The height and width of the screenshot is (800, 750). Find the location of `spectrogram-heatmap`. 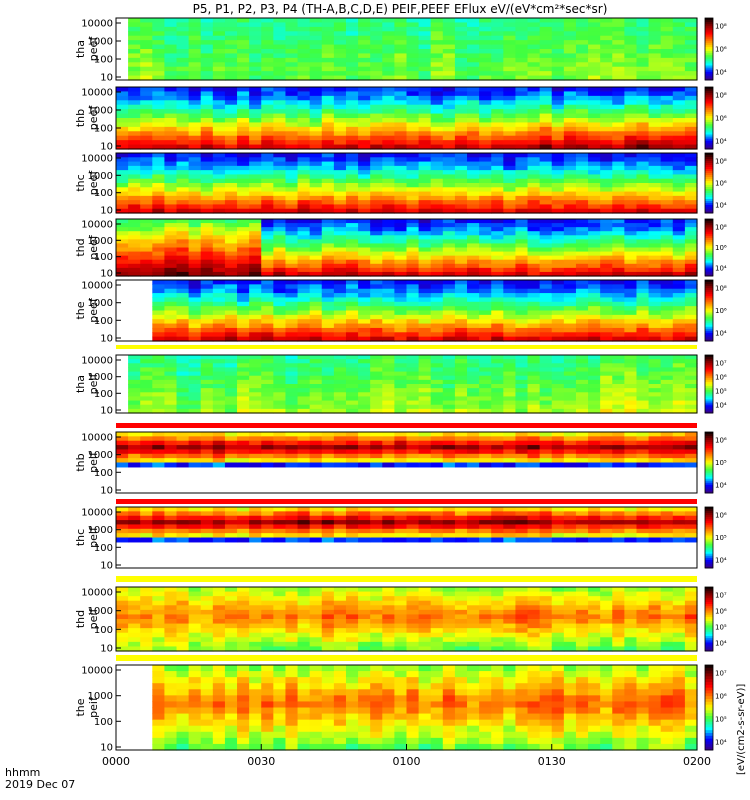

spectrogram-heatmap is located at coordinates (407, 183).